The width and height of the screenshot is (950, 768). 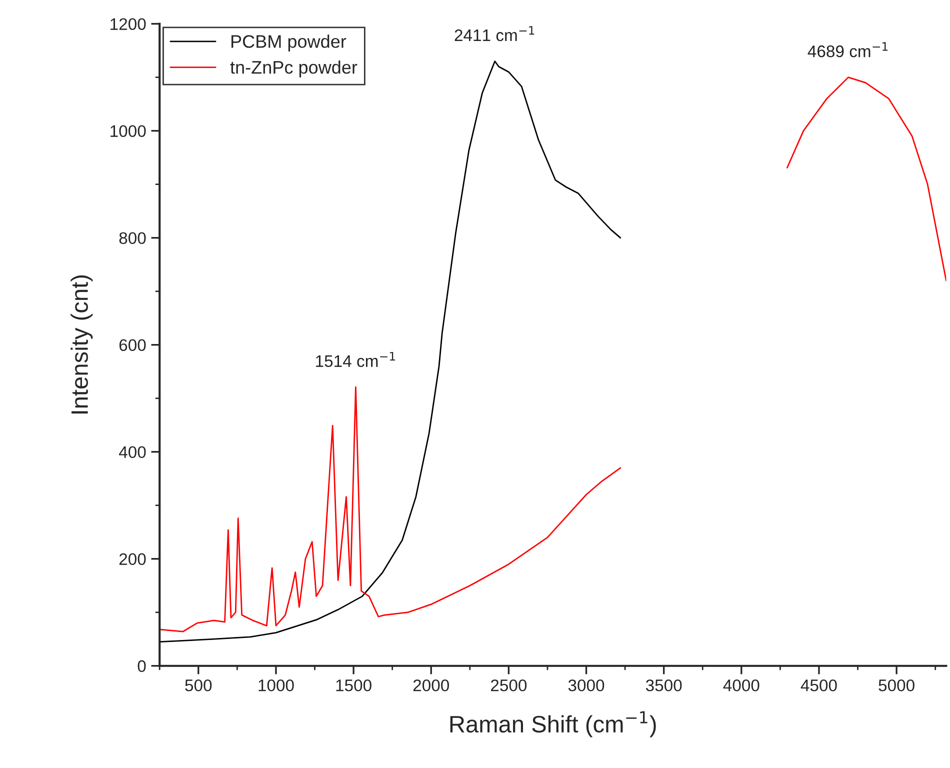 I want to click on y-tick-label: 600, so click(x=132, y=345).